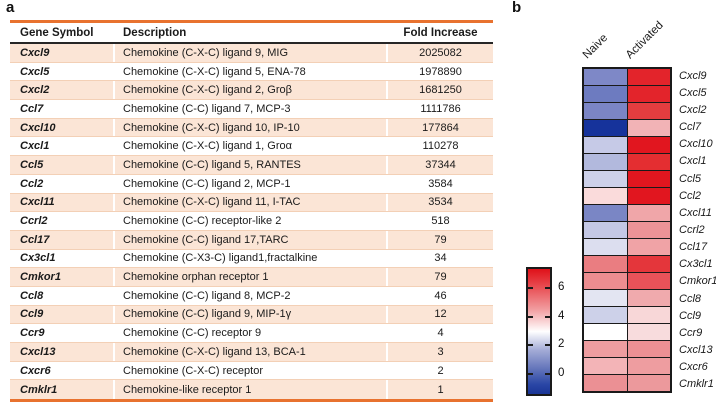 The width and height of the screenshot is (716, 404). I want to click on gene-symbol-cell: Ccr9, so click(62, 333).